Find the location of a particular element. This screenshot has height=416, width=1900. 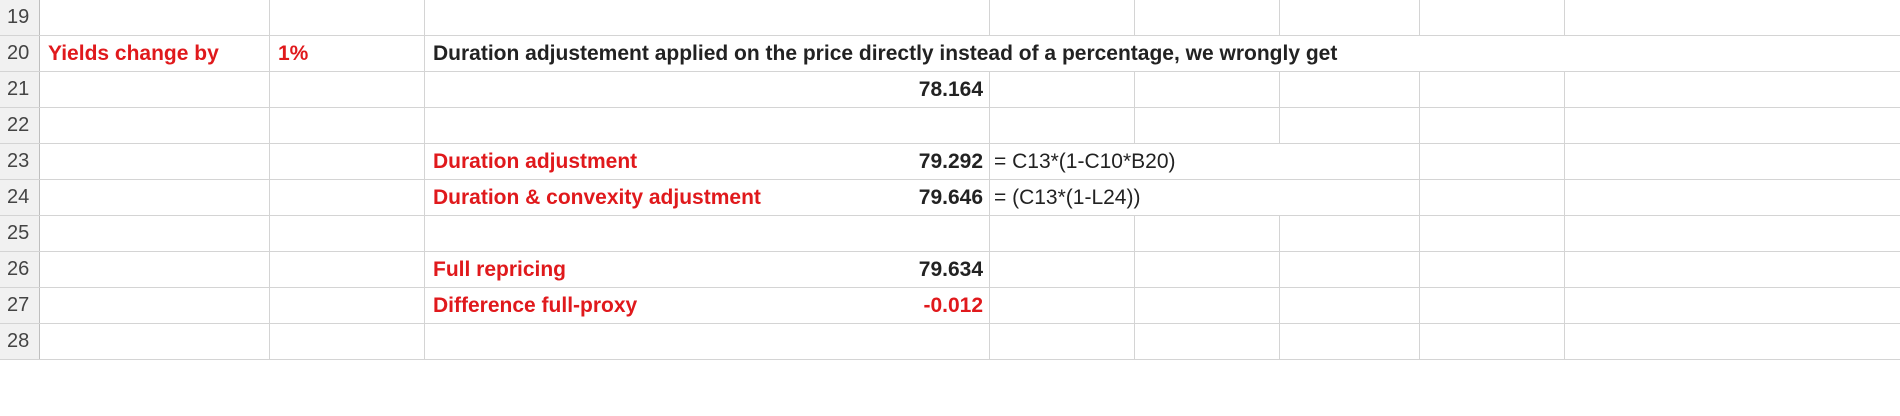

cell-D28 is located at coordinates (1062, 341).